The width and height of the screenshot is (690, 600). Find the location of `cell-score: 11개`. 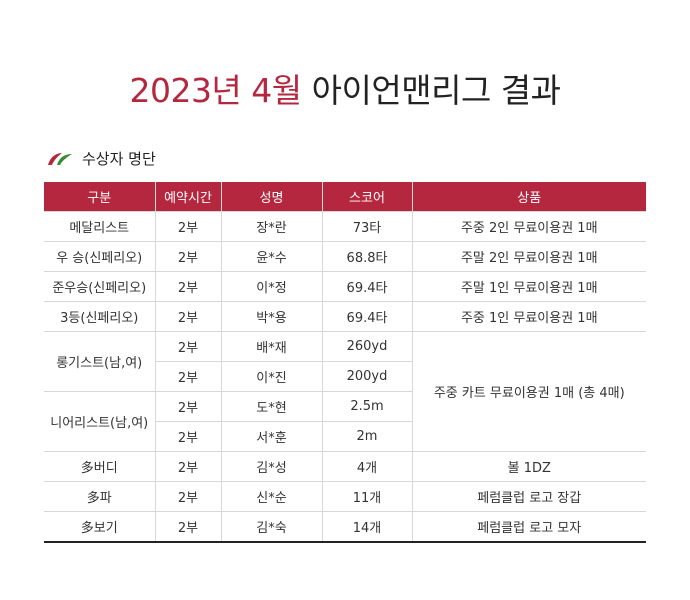

cell-score: 11개 is located at coordinates (366, 496).